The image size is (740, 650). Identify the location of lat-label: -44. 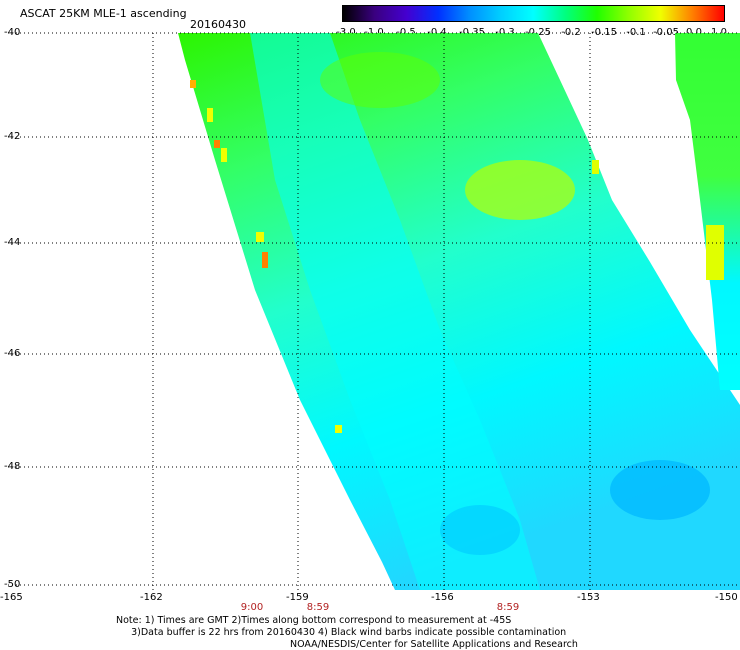
(12, 242).